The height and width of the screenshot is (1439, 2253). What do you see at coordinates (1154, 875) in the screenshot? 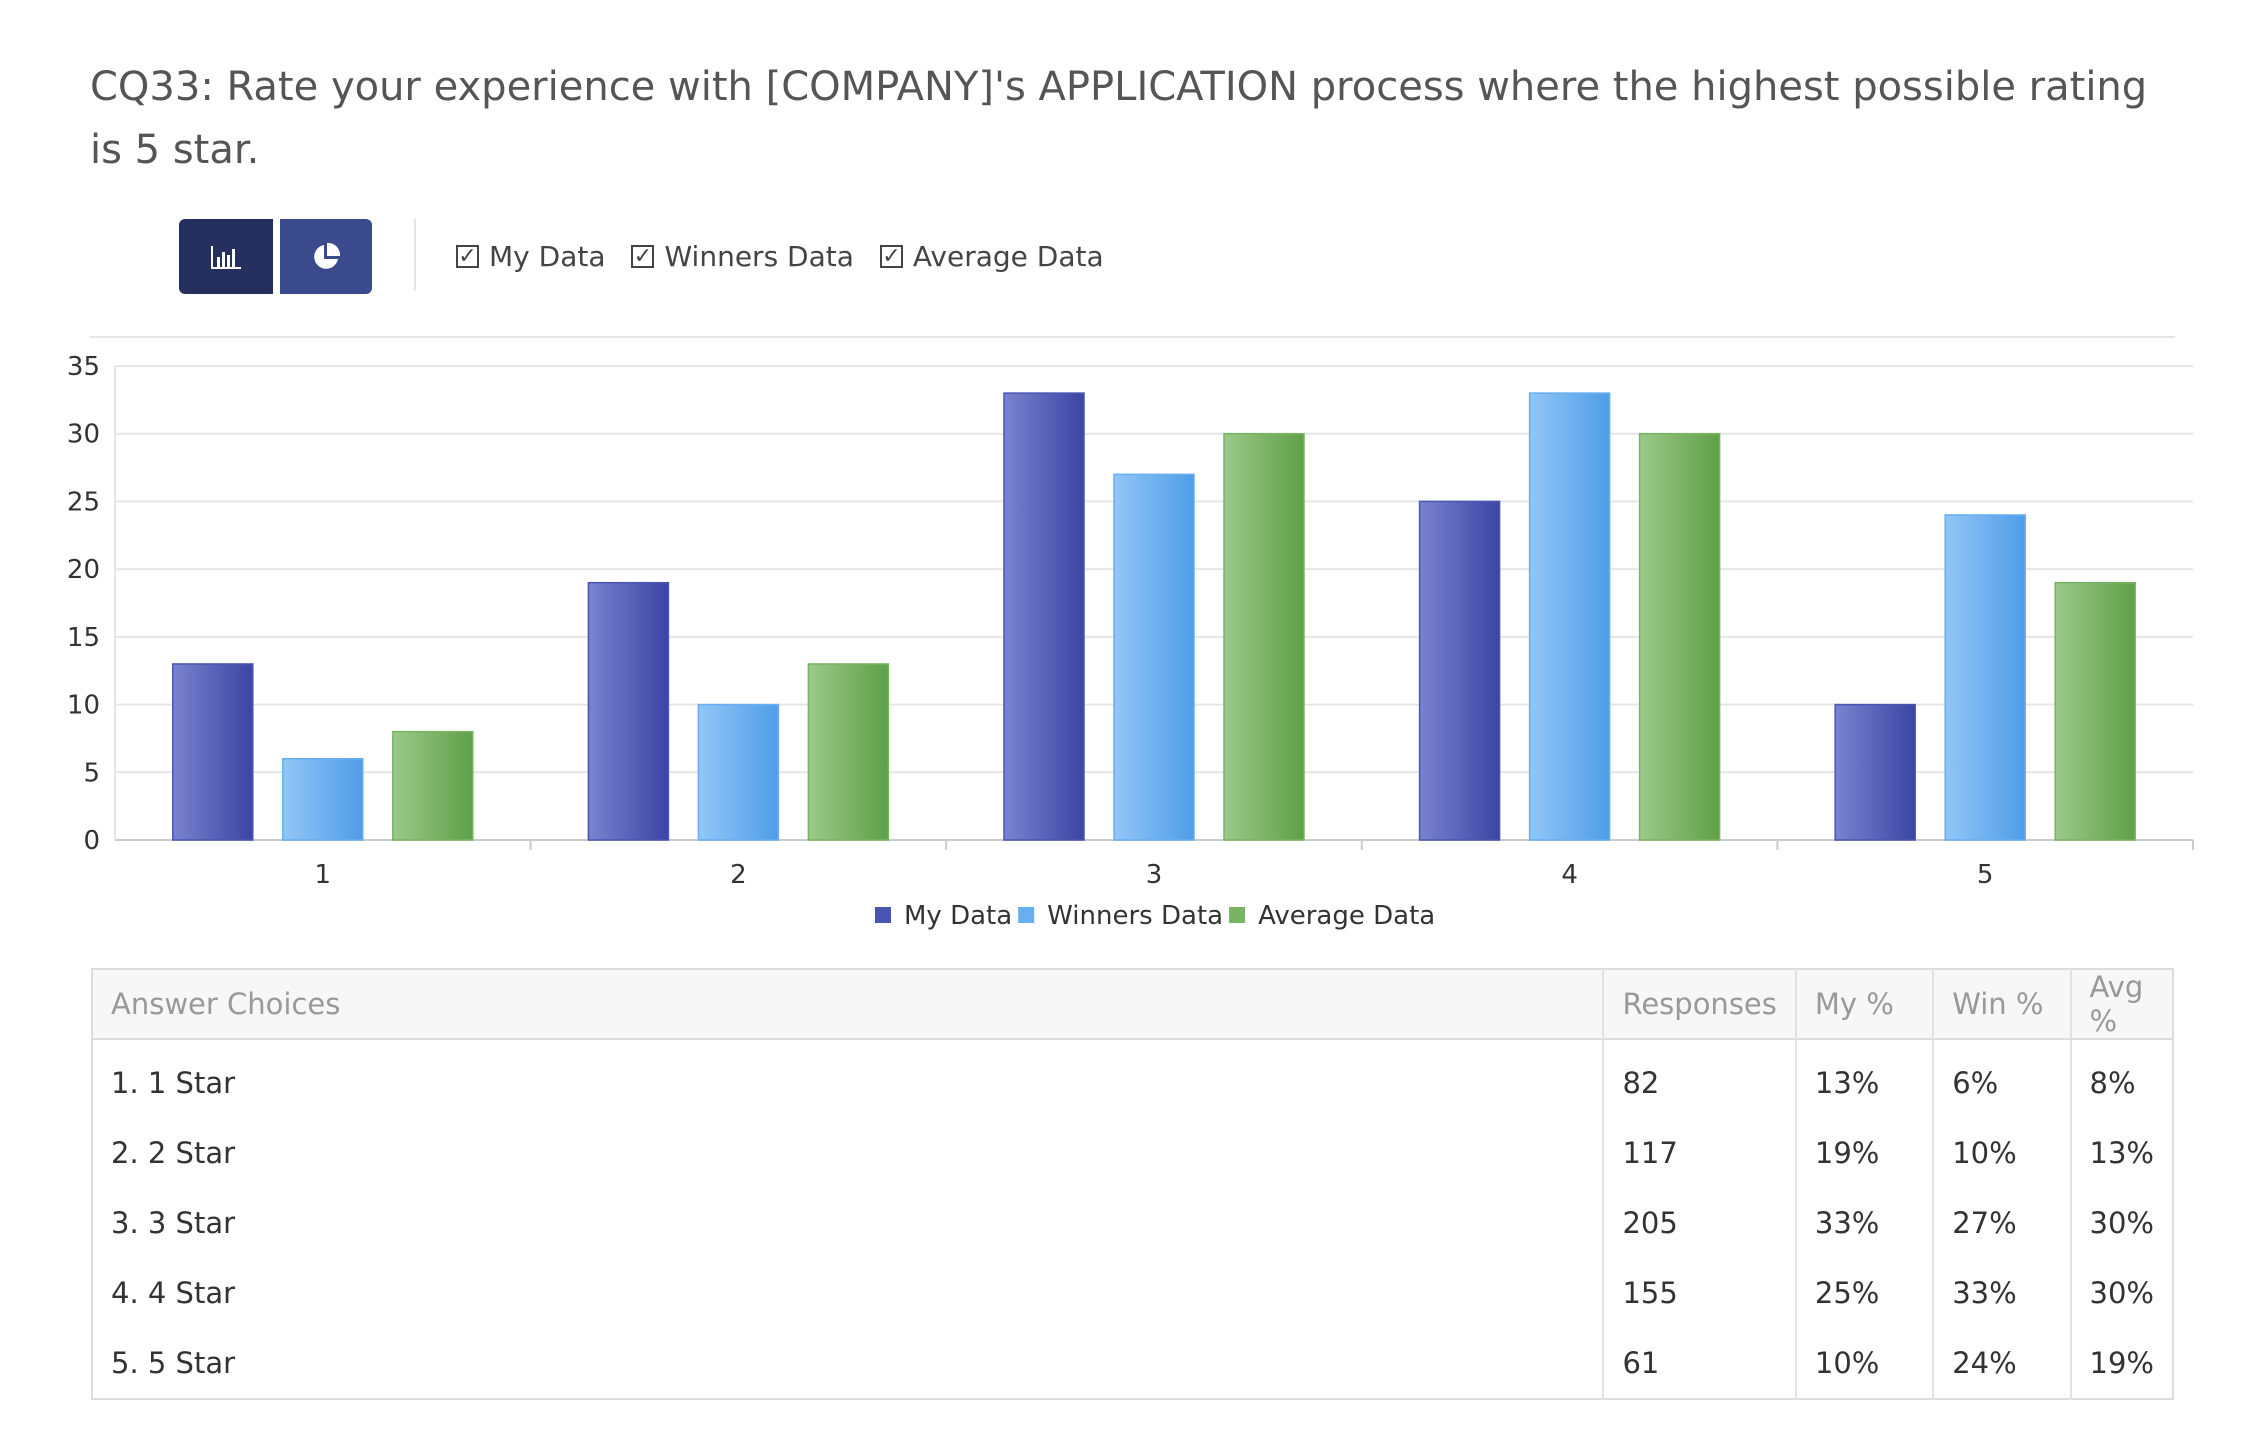
I see `x-tick-label: 3` at bounding box center [1154, 875].